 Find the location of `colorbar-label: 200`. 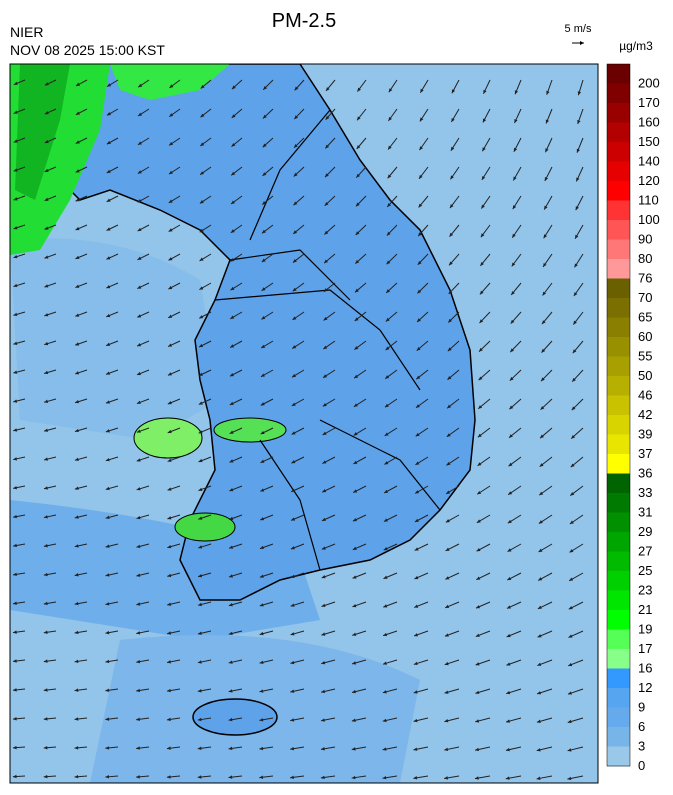

colorbar-label: 200 is located at coordinates (649, 83).